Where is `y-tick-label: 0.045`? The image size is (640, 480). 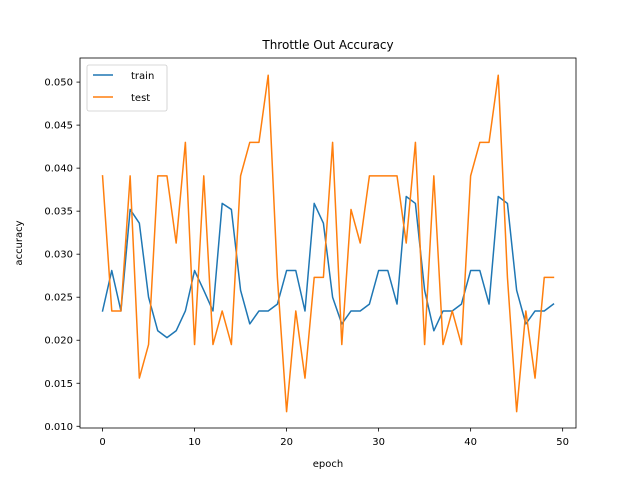 y-tick-label: 0.045 is located at coordinates (58, 126).